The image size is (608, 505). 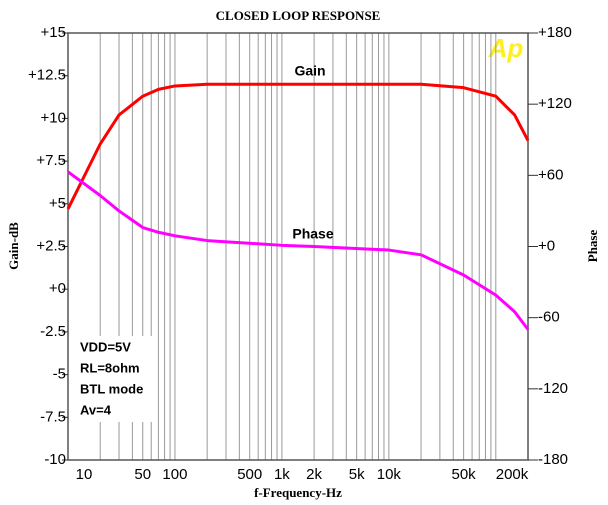 I want to click on y-tick-label: +15, so click(x=53, y=32).